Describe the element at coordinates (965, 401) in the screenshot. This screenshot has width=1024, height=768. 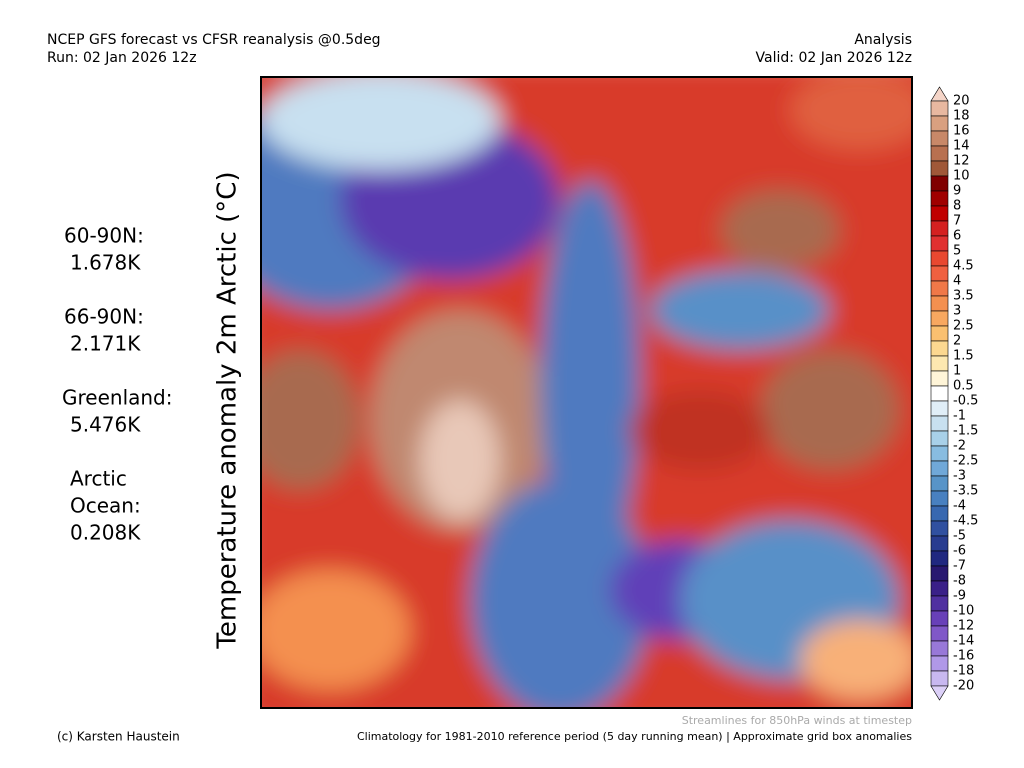
I see `colorbar-label: -0.5` at that location.